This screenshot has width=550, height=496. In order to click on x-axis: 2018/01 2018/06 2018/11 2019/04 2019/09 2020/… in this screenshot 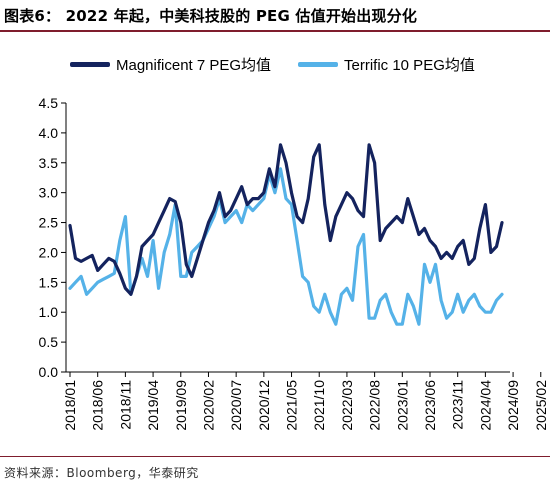, I will do `click(305, 401)`.